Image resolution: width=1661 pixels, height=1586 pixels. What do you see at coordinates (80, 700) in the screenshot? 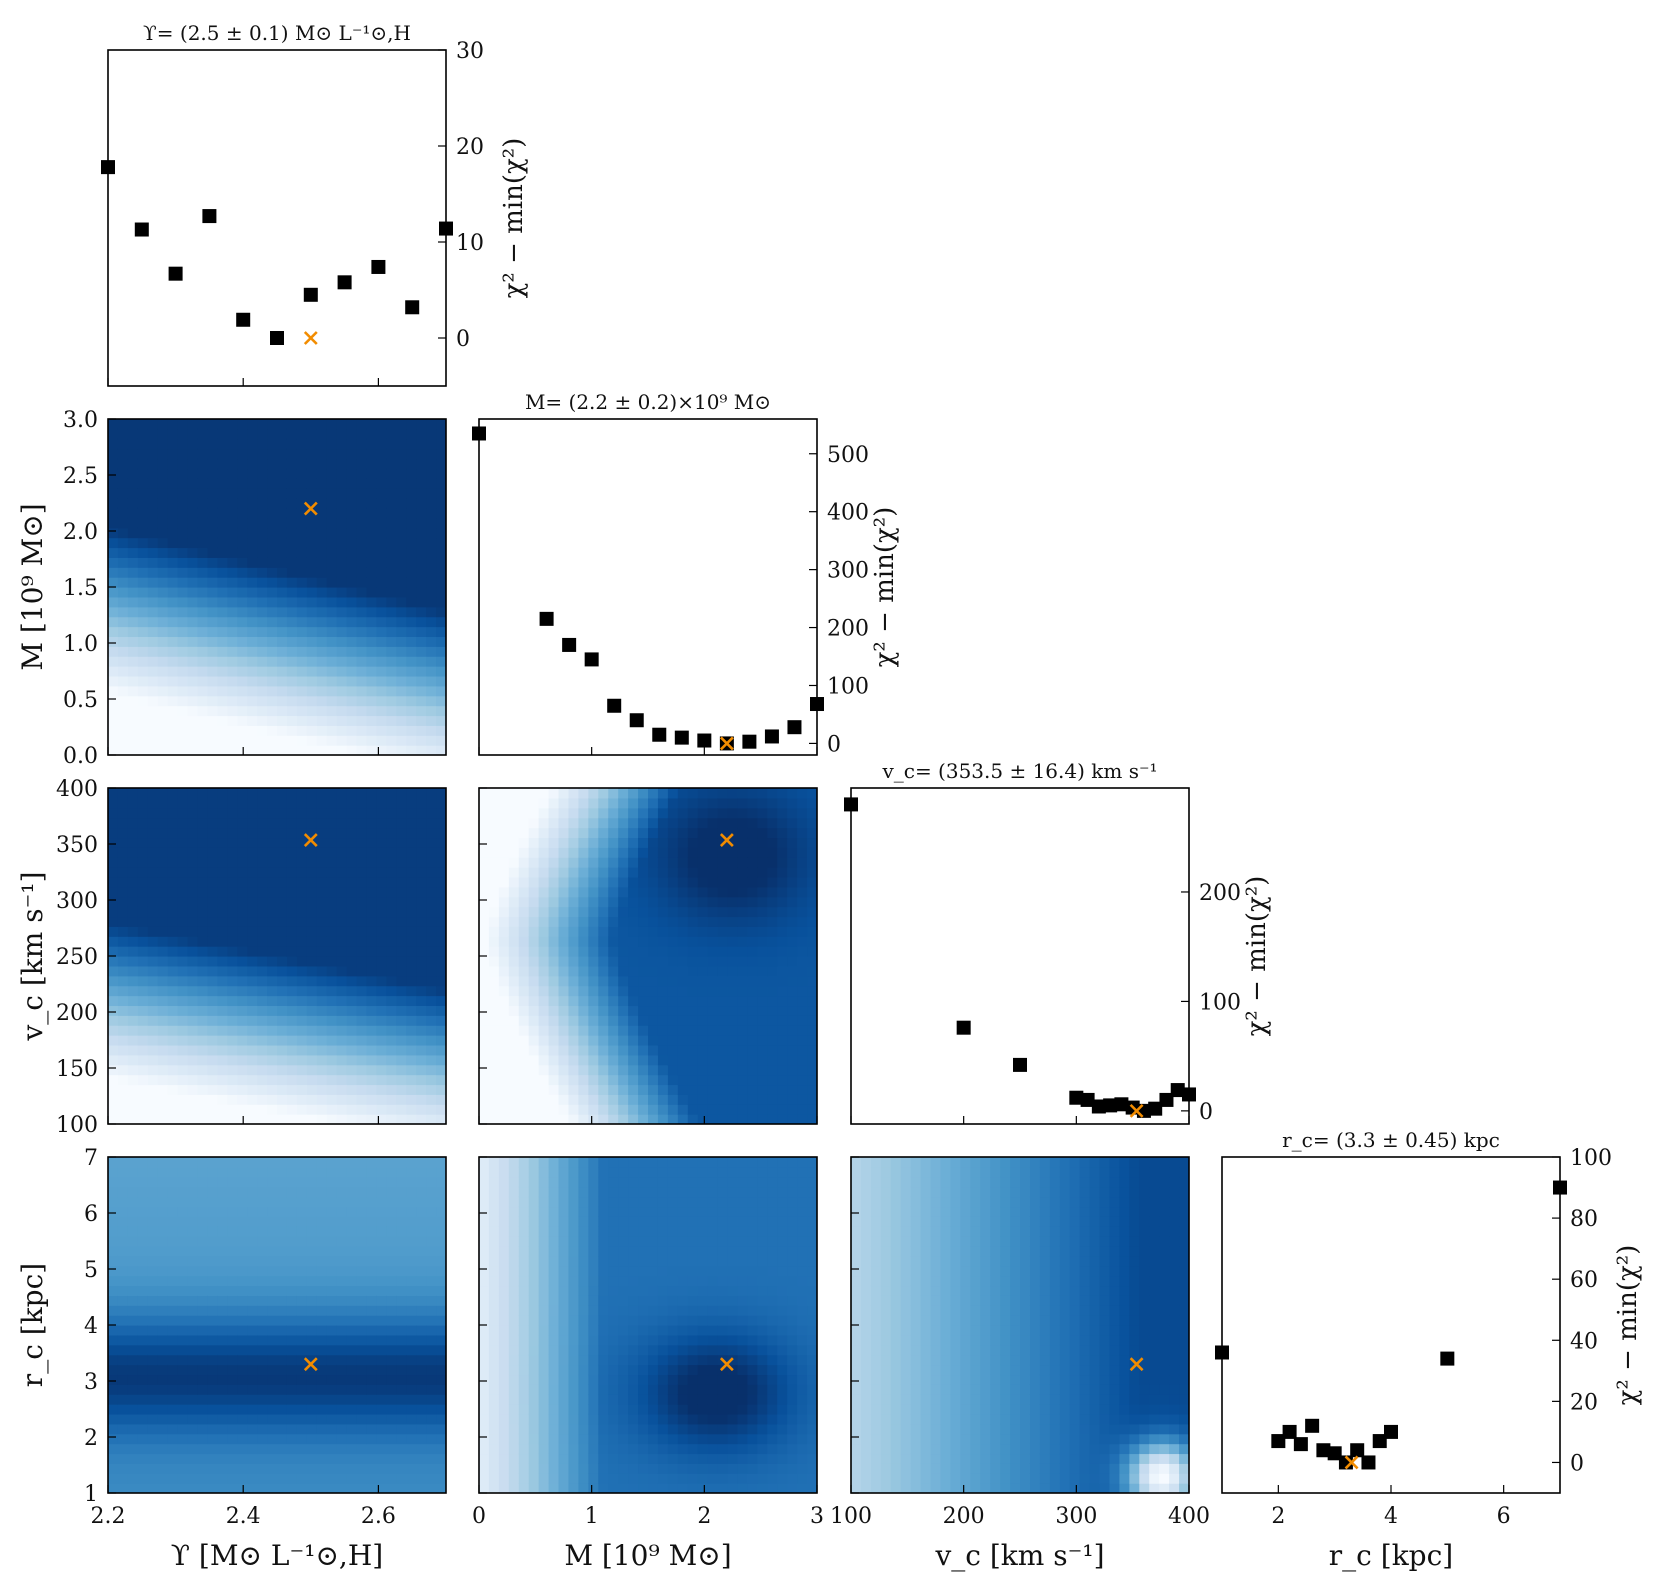
I see `y-tick-label: 0.5` at bounding box center [80, 700].